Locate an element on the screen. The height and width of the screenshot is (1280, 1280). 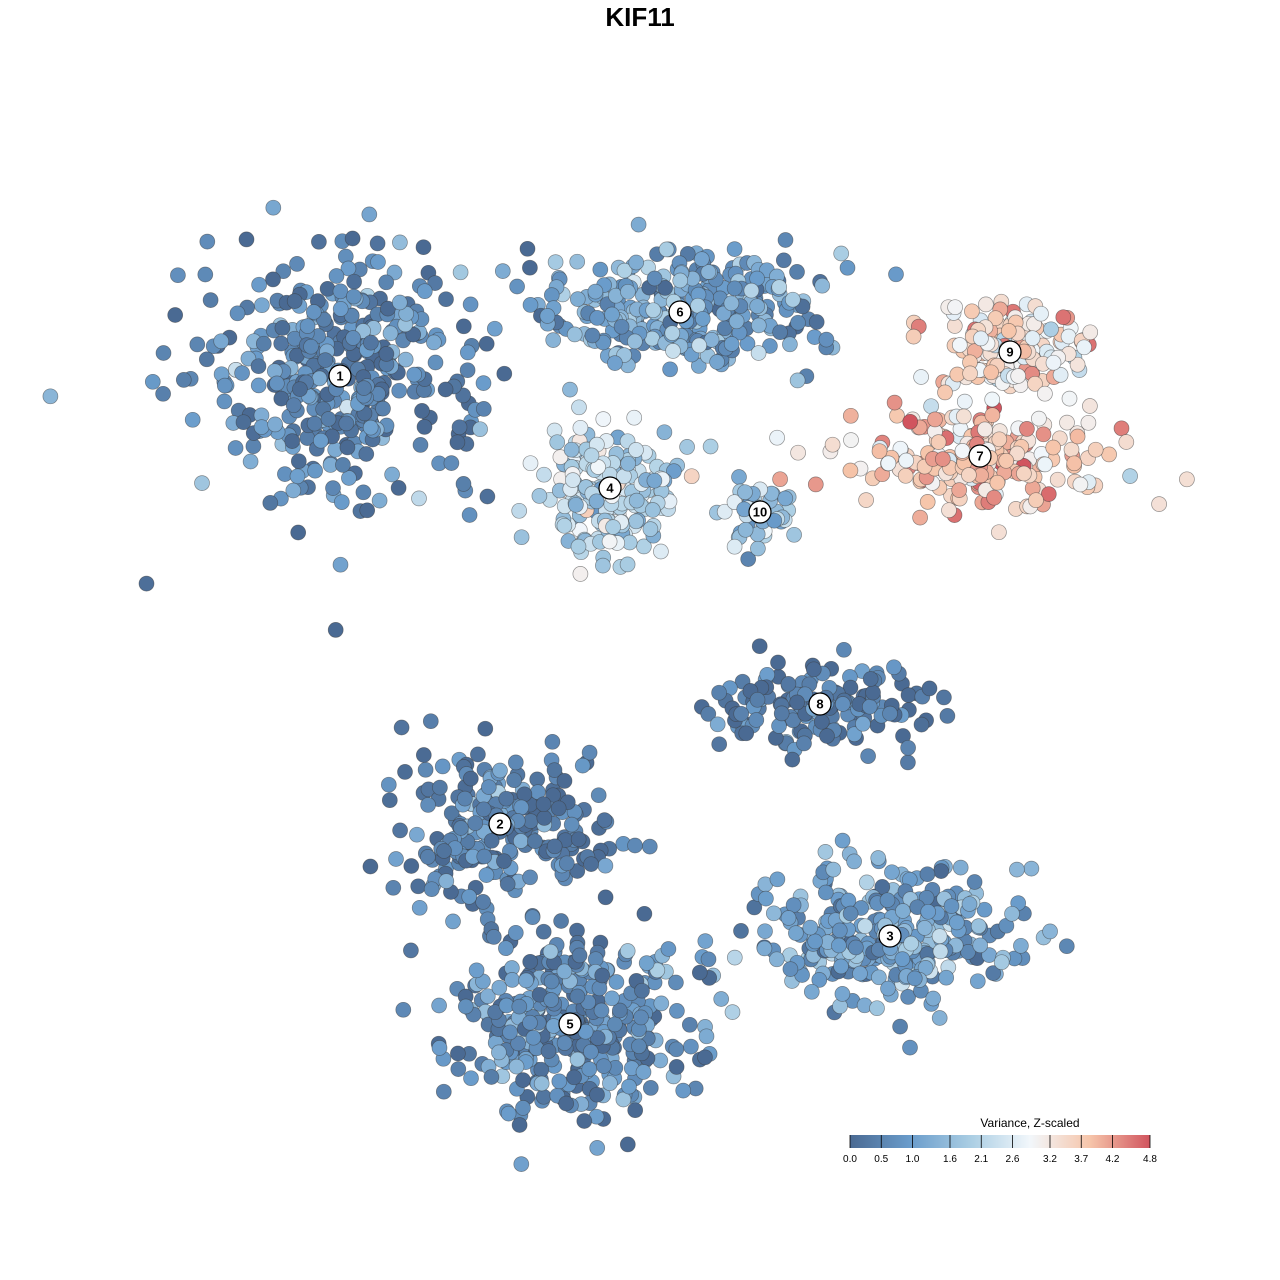
legend-tick-label: 3.7 is located at coordinates (1081, 1159).